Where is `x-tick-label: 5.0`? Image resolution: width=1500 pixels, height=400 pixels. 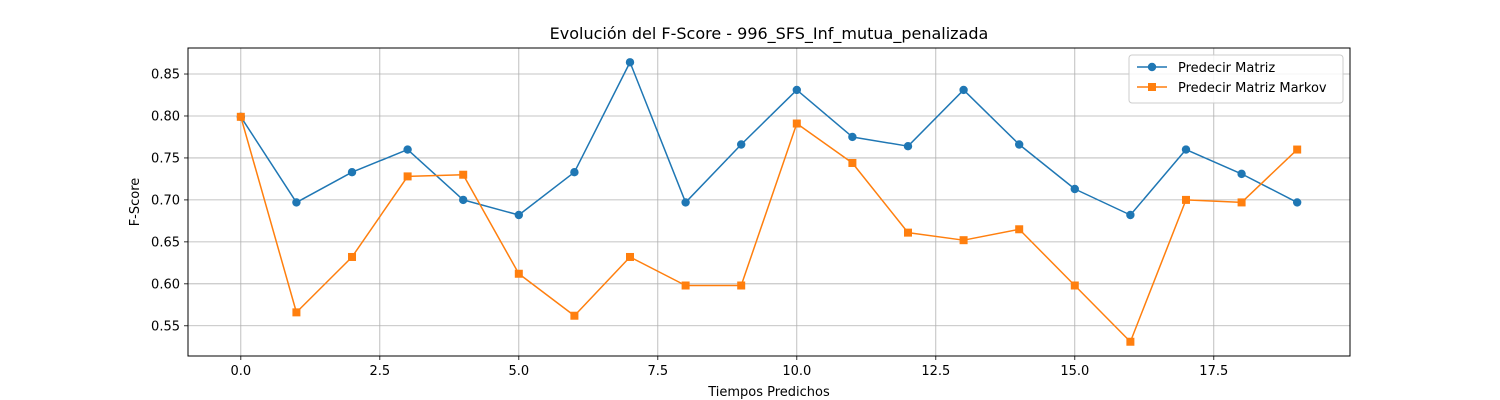
x-tick-label: 5.0 is located at coordinates (518, 371).